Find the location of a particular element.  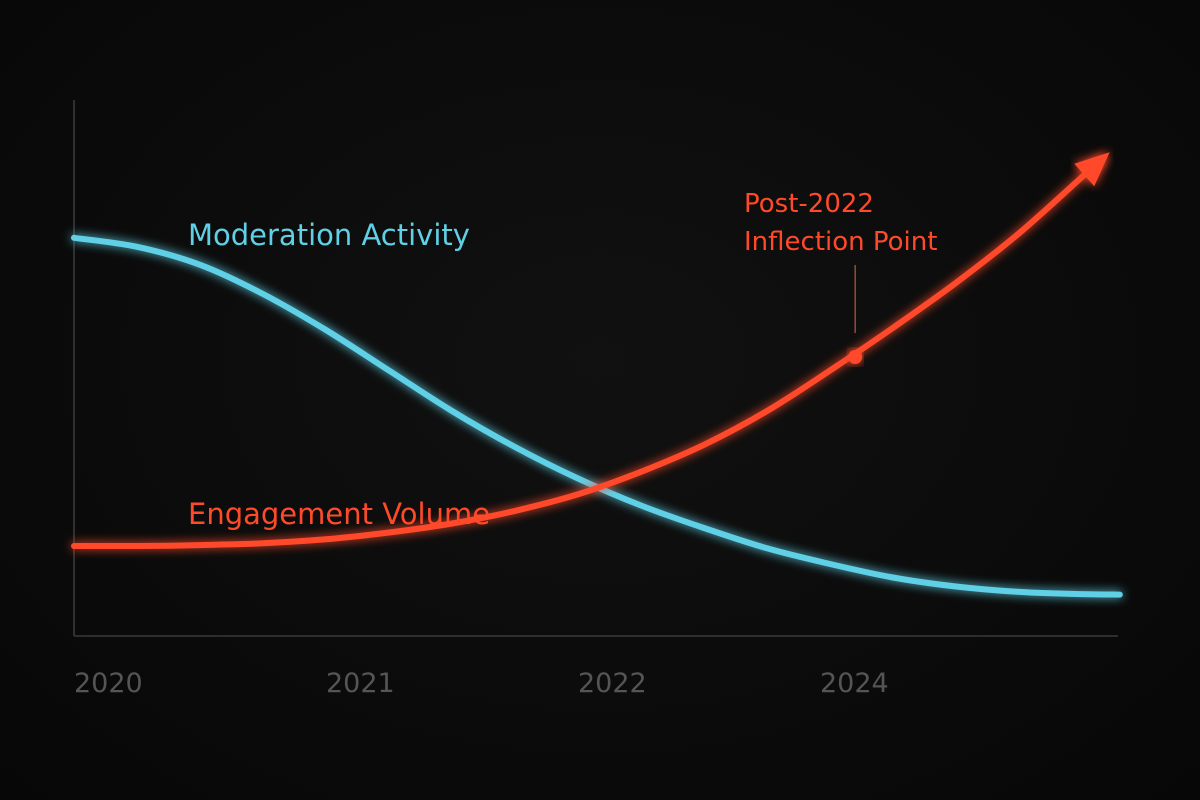

x-tick-label: 2022 is located at coordinates (612, 683).